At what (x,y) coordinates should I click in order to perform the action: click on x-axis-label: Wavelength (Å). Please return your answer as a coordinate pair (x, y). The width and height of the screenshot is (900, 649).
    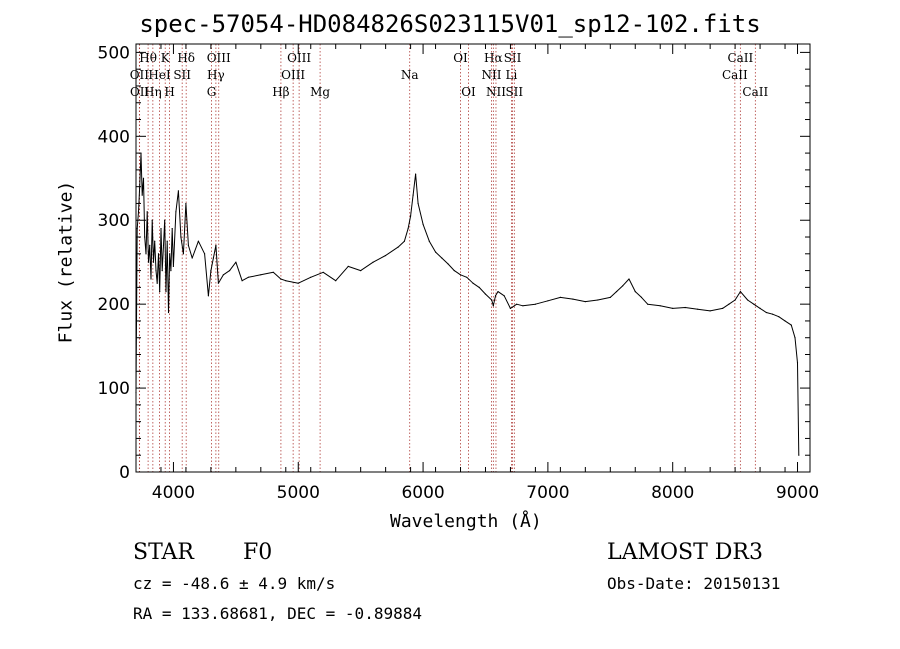
    Looking at the image, I should click on (466, 521).